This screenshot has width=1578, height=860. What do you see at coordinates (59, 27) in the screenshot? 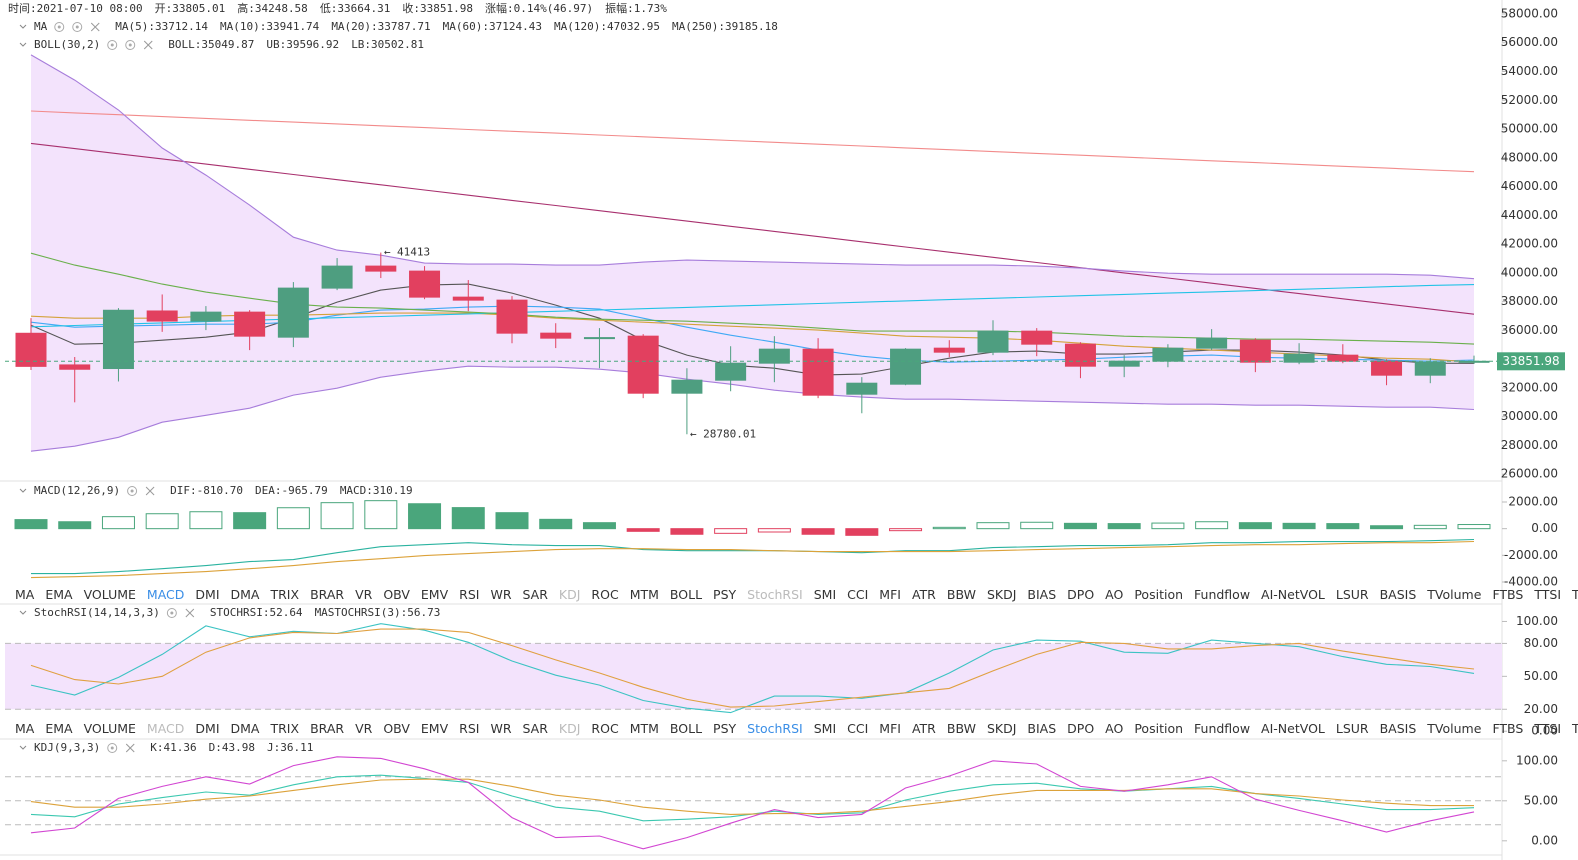
I see `visibility-icon` at bounding box center [59, 27].